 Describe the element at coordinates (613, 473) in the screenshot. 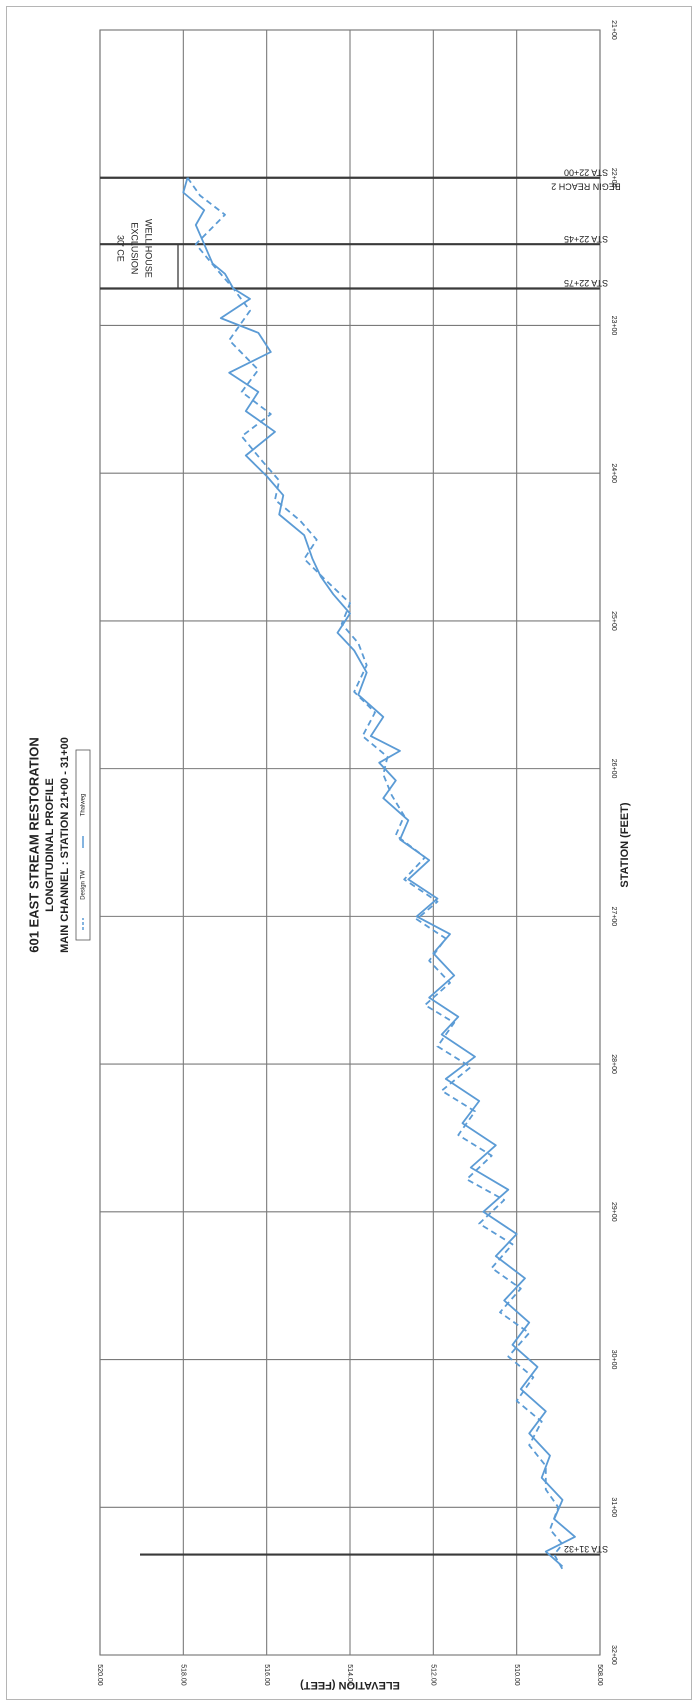

I see `x-tick-label: 24+00` at that location.